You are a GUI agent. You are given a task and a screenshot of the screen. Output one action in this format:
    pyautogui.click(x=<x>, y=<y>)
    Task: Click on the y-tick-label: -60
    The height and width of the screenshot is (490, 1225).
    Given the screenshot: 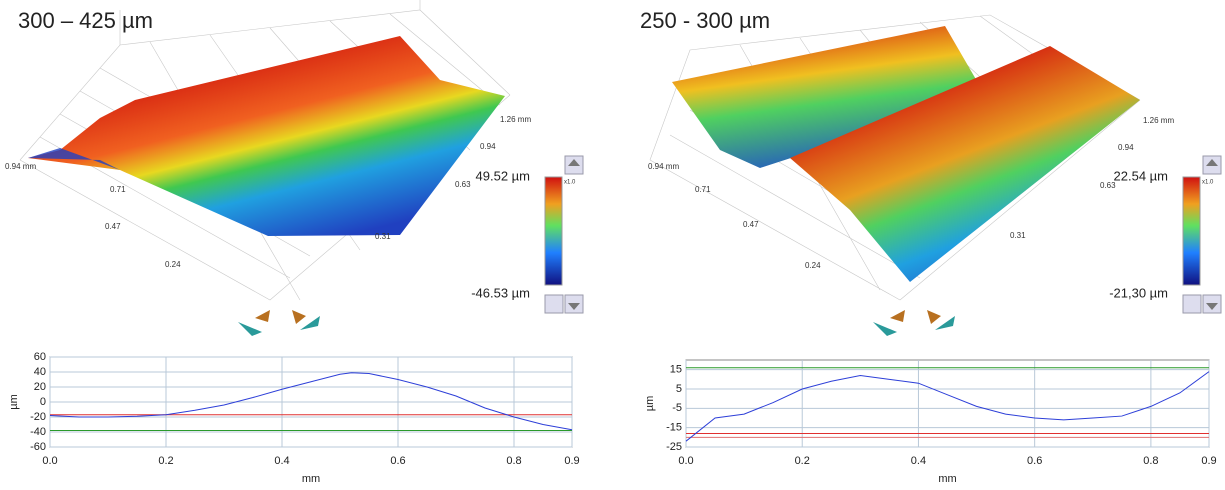 What is the action you would take?
    pyautogui.click(x=38, y=447)
    